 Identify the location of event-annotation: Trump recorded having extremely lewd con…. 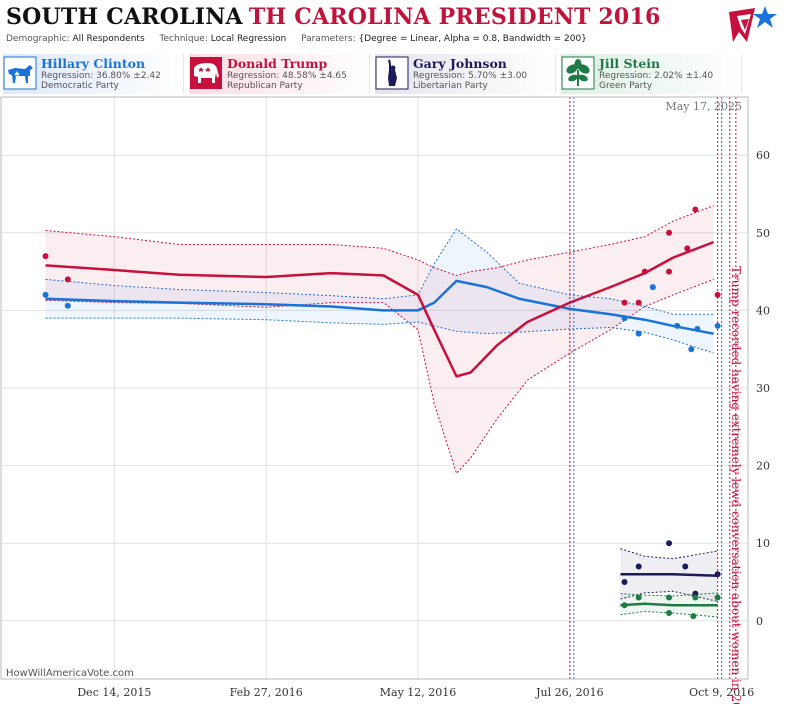
(736, 485).